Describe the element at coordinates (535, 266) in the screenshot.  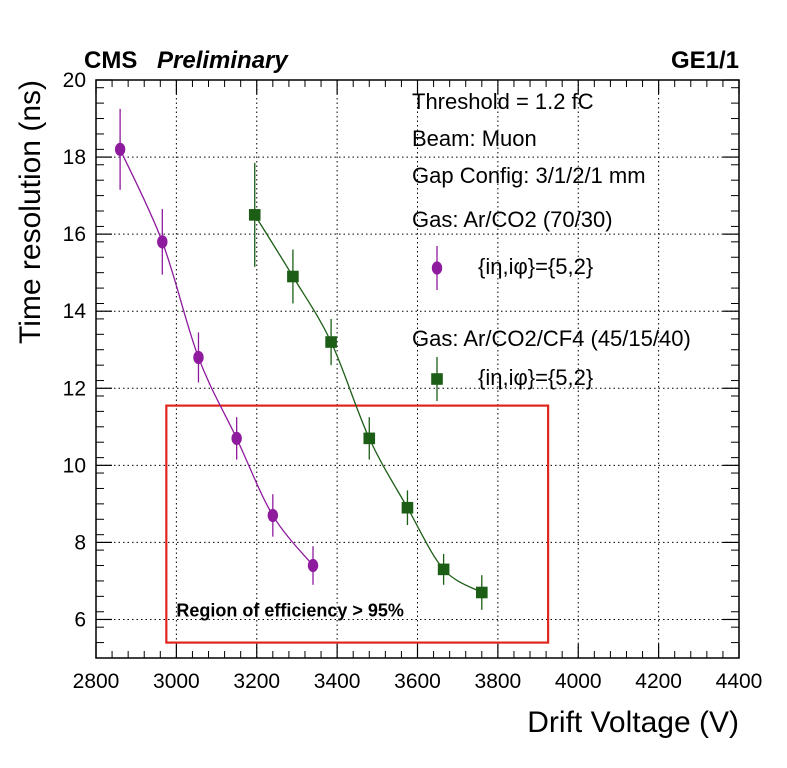
I see `legend-series-1-entry: {iη,iφ}={5,2}` at that location.